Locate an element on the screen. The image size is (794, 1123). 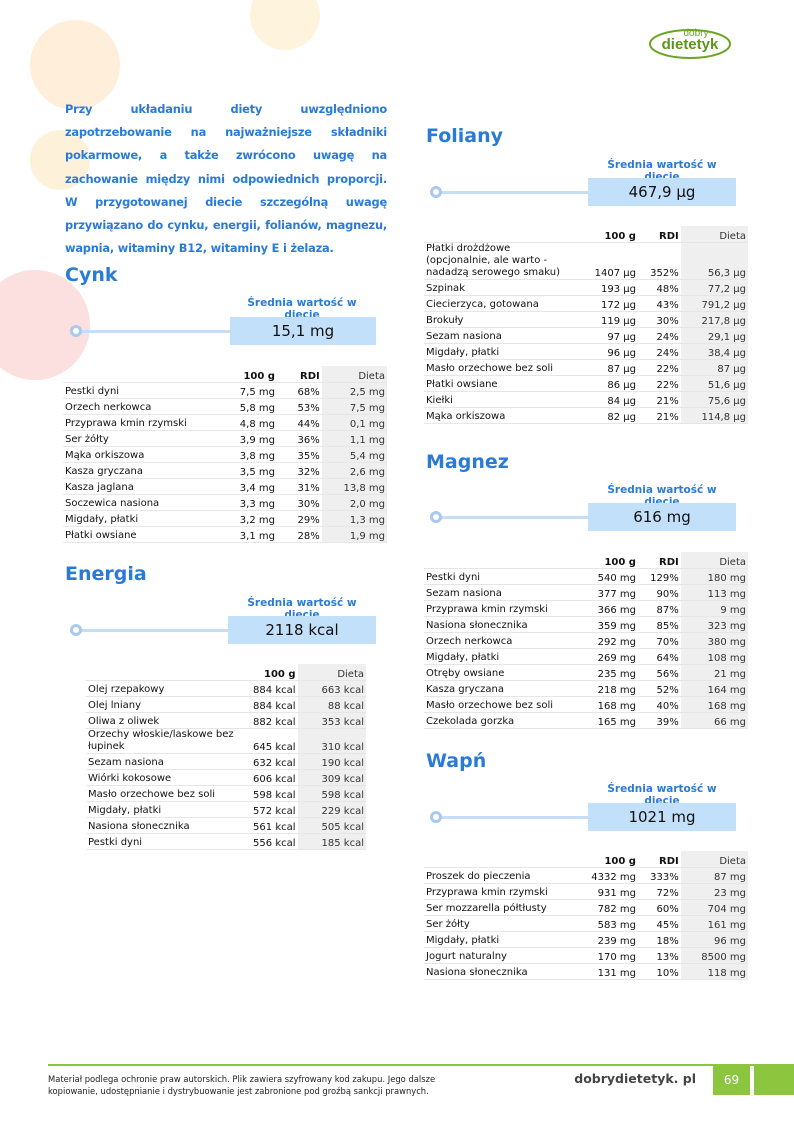
table-cell: 87 µg is located at coordinates (714, 367).